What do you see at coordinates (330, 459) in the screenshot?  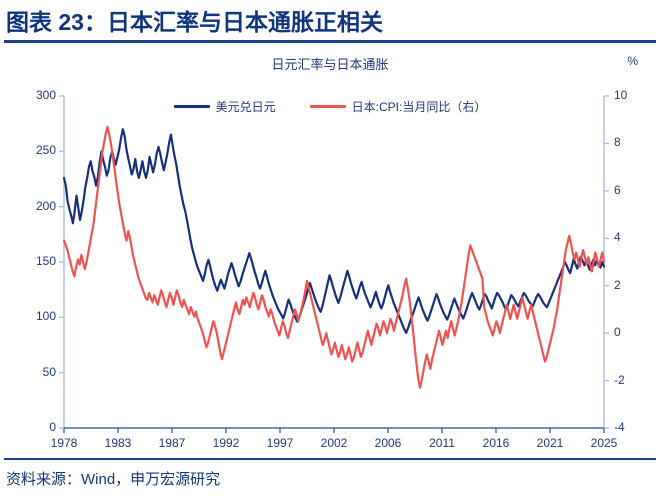 I see `footer-divider` at bounding box center [330, 459].